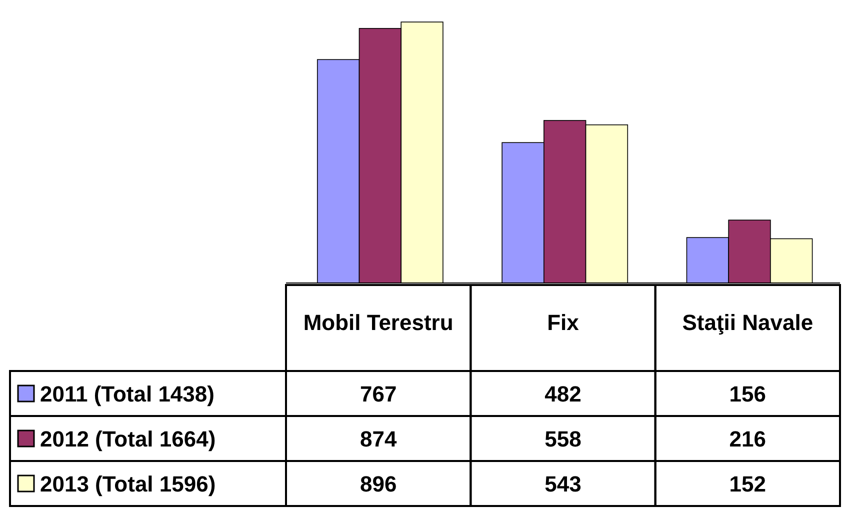 This screenshot has width=847, height=511. Describe the element at coordinates (563, 439) in the screenshot. I see `data-label: 558` at that location.